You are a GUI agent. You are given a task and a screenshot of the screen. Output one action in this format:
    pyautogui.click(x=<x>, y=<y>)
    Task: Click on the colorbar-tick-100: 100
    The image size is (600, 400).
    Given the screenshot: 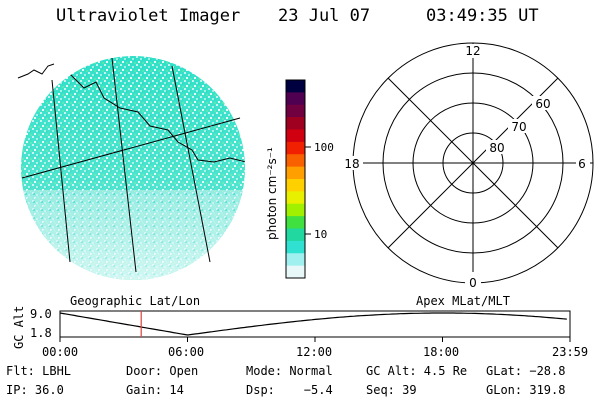 What is the action you would take?
    pyautogui.click(x=324, y=147)
    